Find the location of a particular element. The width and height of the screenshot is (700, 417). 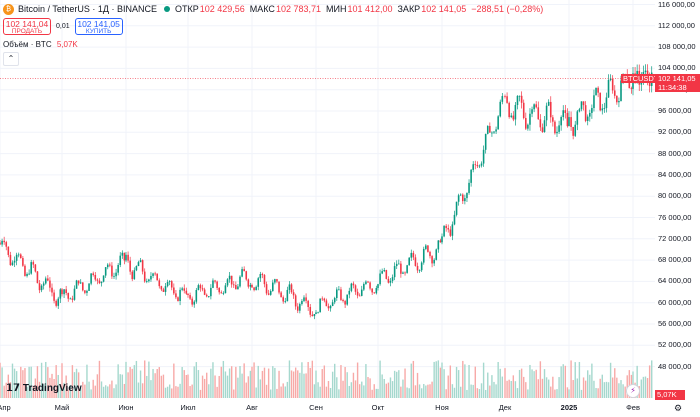

buy-button: 102 141,05 КУПИТЬ is located at coordinates (98, 26).